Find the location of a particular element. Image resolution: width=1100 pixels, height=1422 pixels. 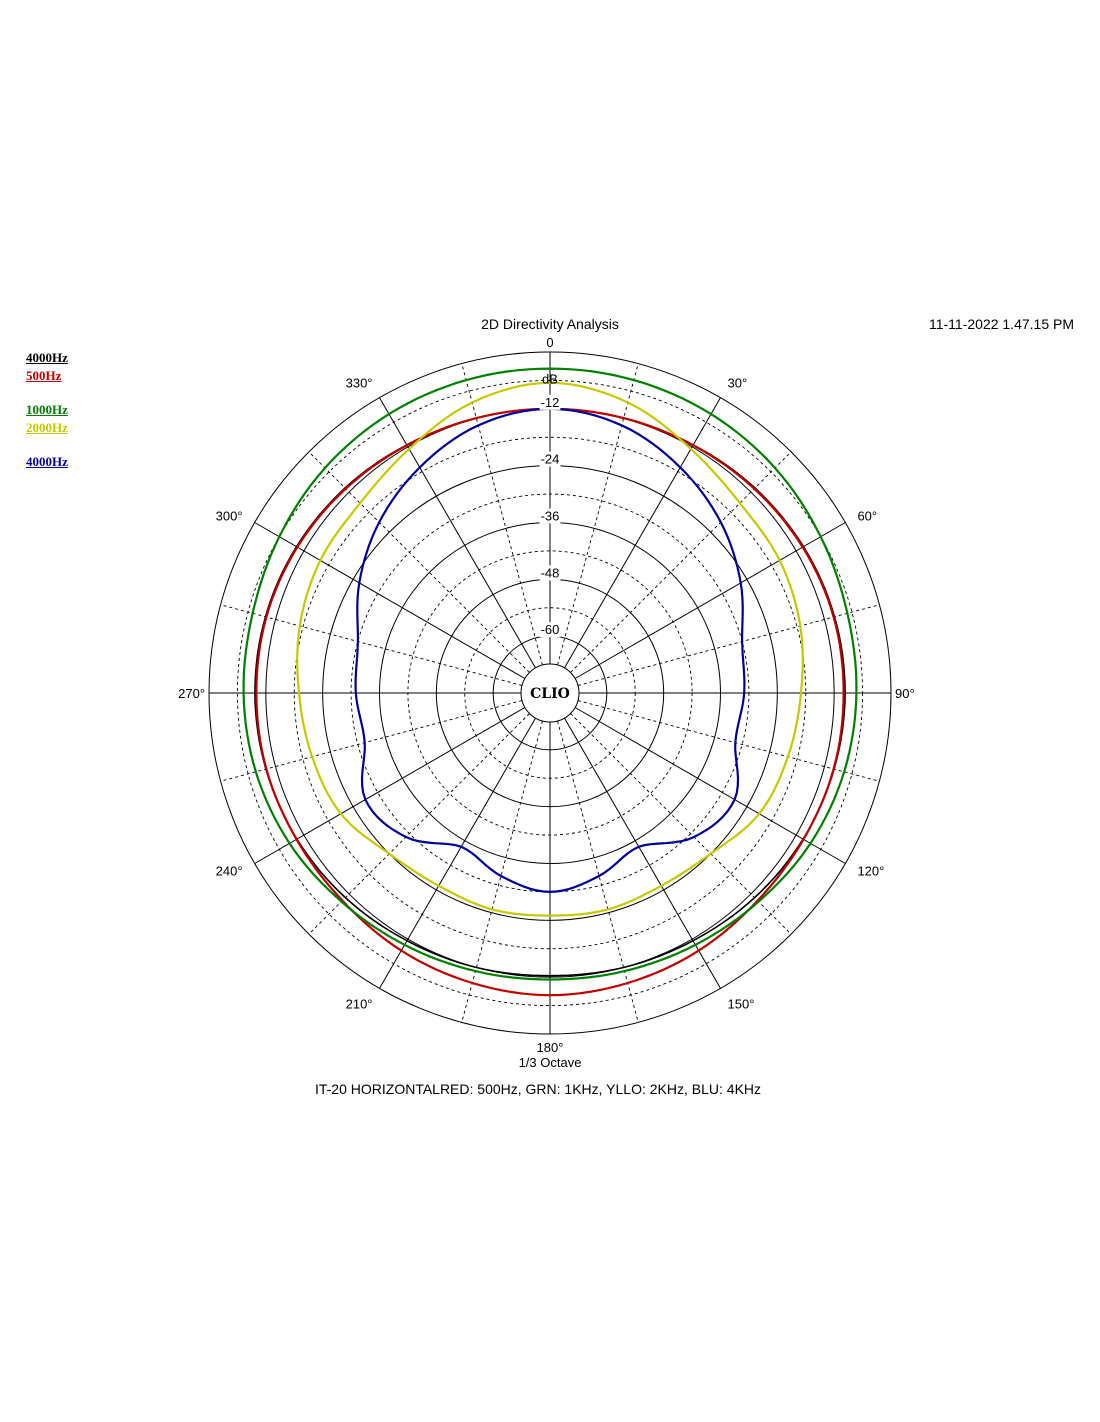

angle-label-120: 120° is located at coordinates (870, 871).